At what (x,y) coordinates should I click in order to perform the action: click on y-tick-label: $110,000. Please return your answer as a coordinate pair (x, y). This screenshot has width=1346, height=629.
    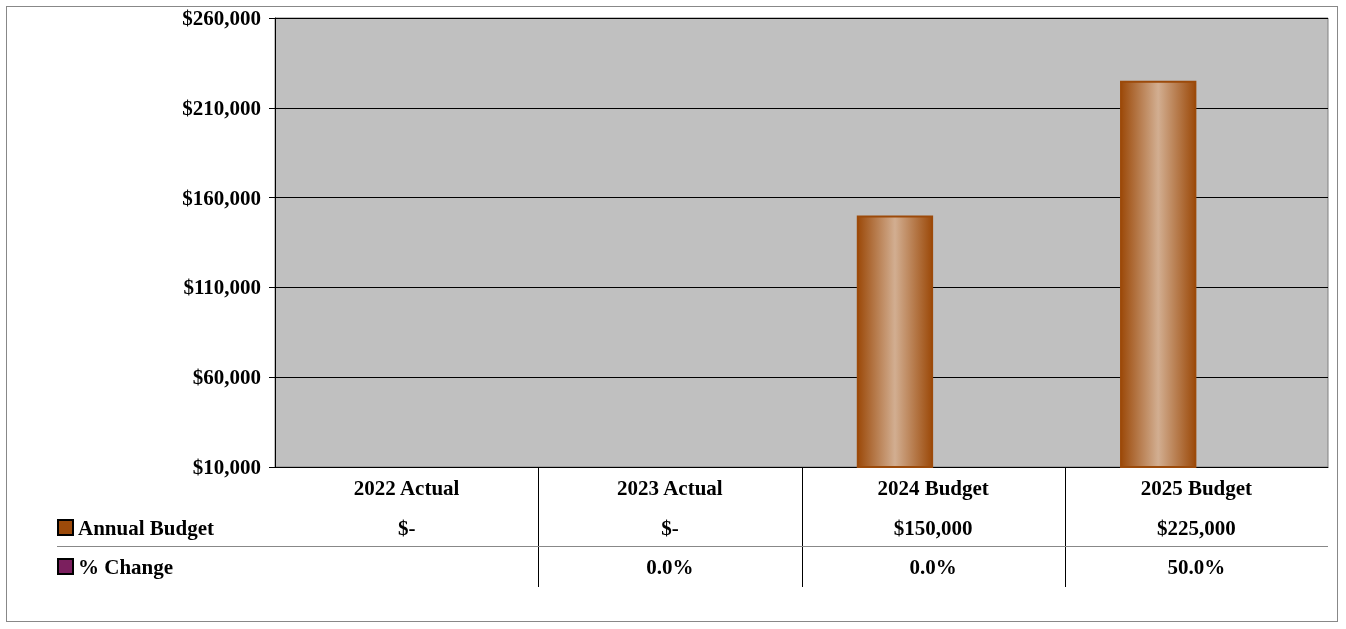
    Looking at the image, I should click on (222, 287).